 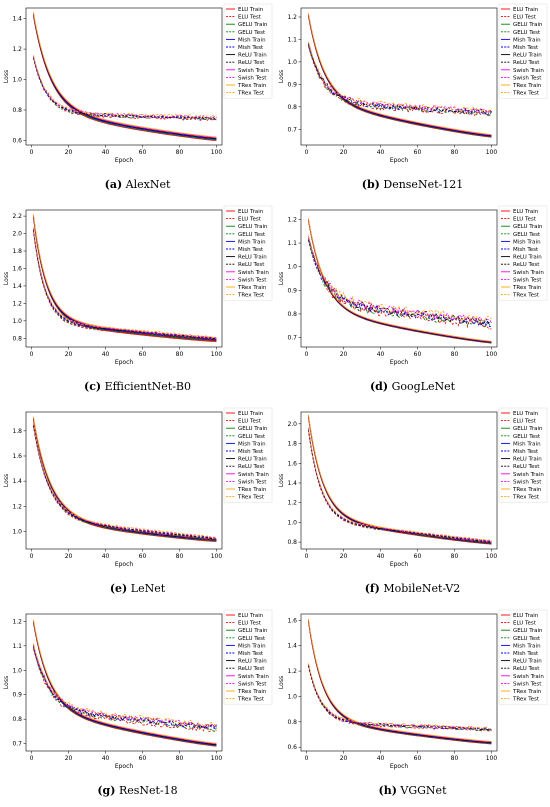 What do you see at coordinates (412, 588) in the screenshot?
I see `panel-caption: (f) MobileNet-V2` at bounding box center [412, 588].